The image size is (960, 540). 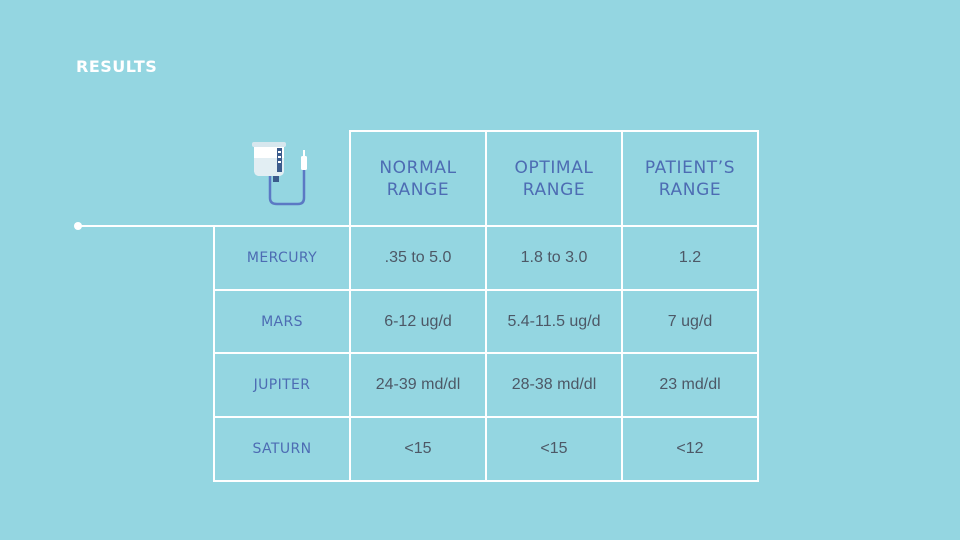 What do you see at coordinates (690, 257) in the screenshot?
I see `table-cell: 1.2` at bounding box center [690, 257].